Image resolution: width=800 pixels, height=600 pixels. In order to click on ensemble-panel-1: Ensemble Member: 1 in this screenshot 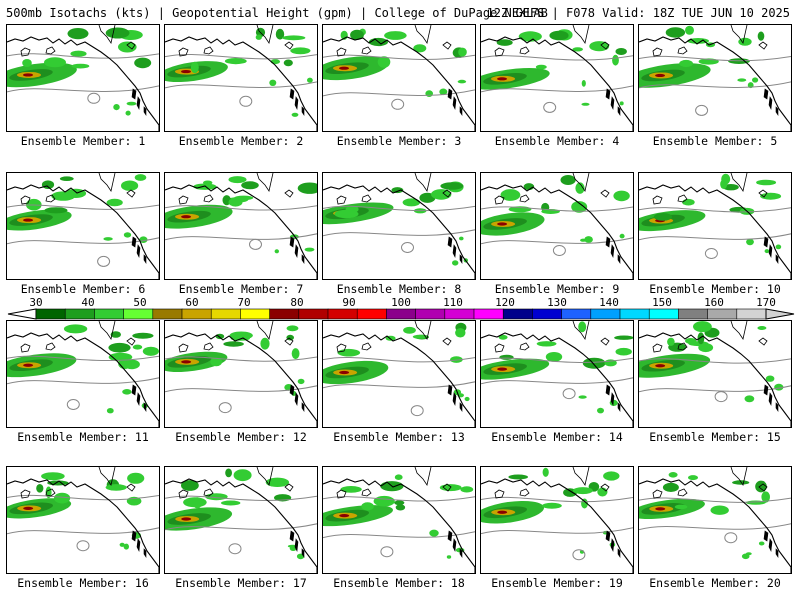, I will do `click(85, 89)`.